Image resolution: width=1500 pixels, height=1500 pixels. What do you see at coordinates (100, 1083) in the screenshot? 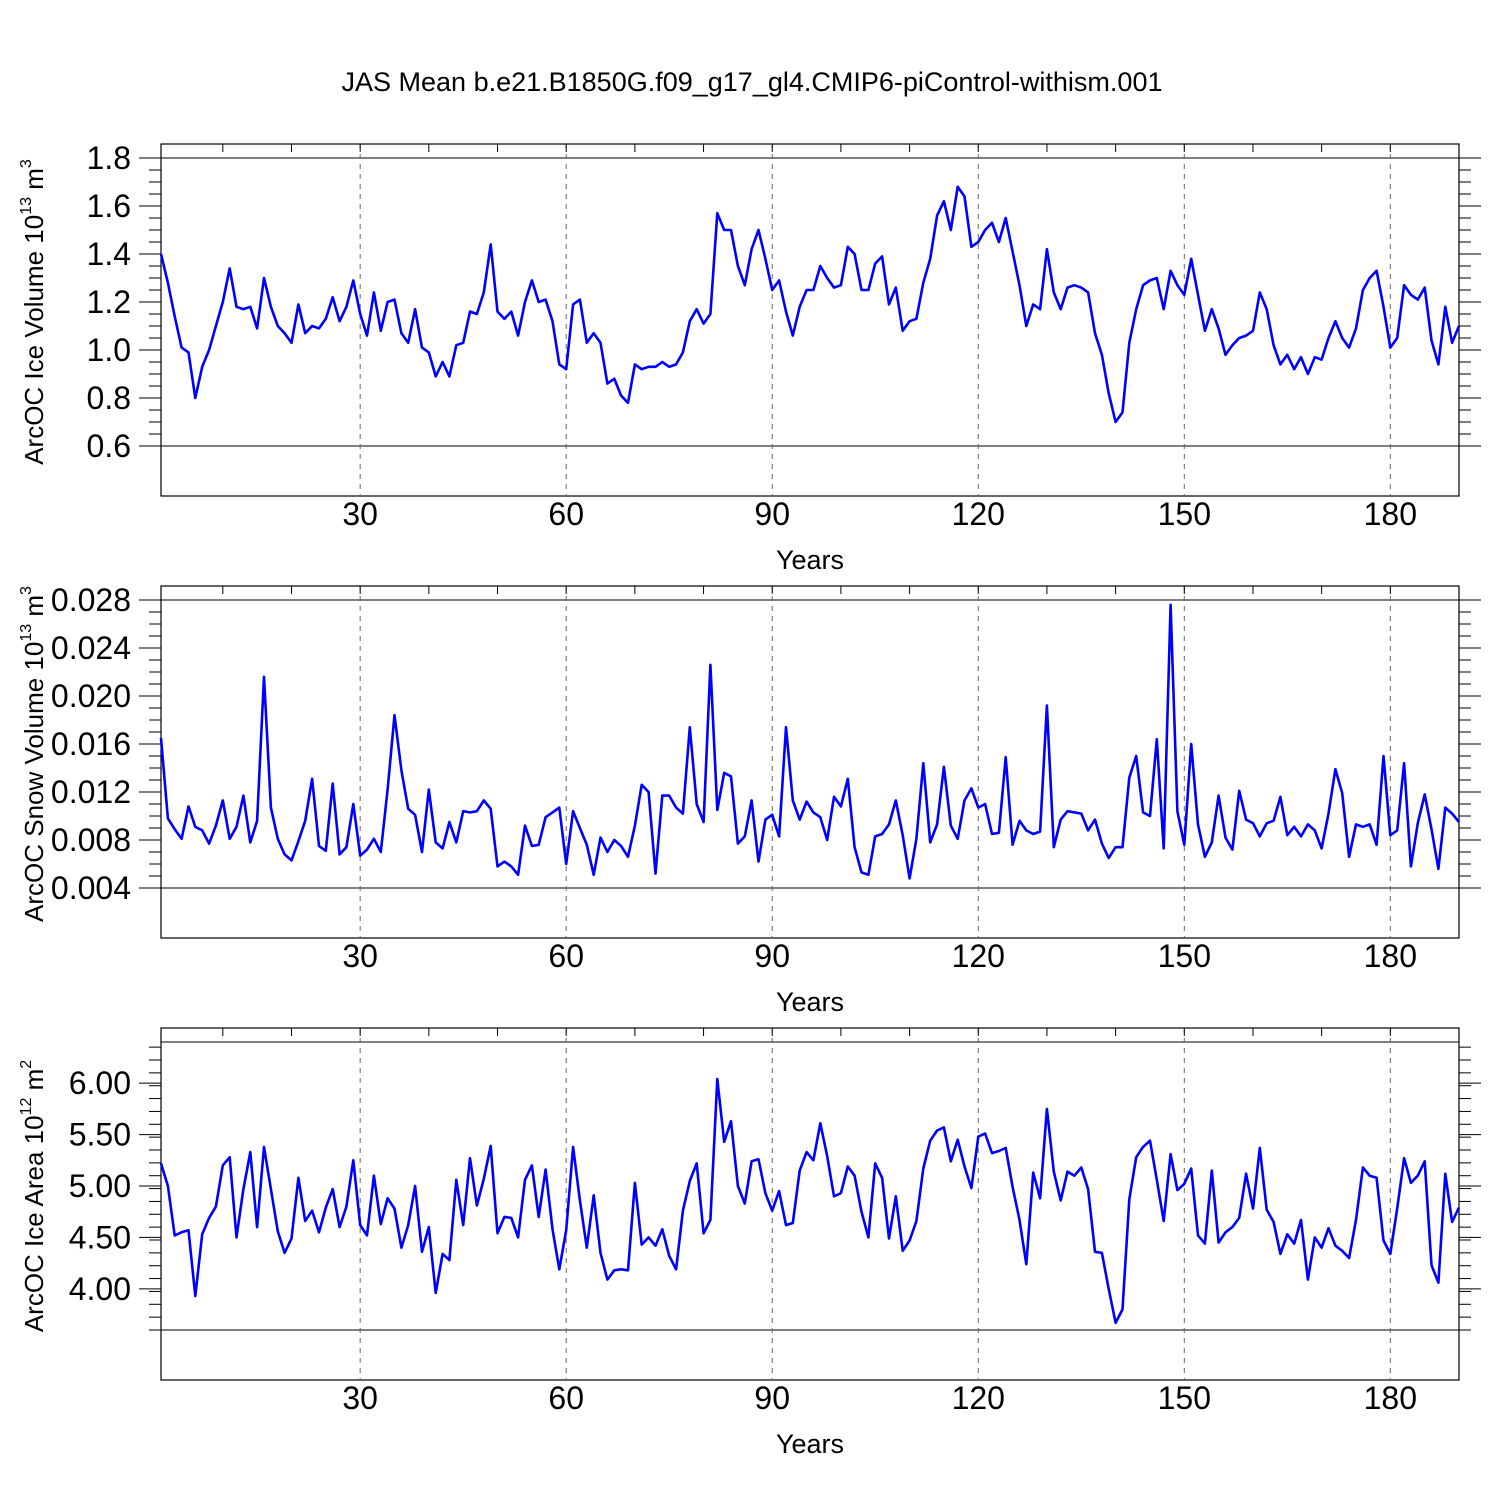
I see `y-tick-label: 6.00` at bounding box center [100, 1083].